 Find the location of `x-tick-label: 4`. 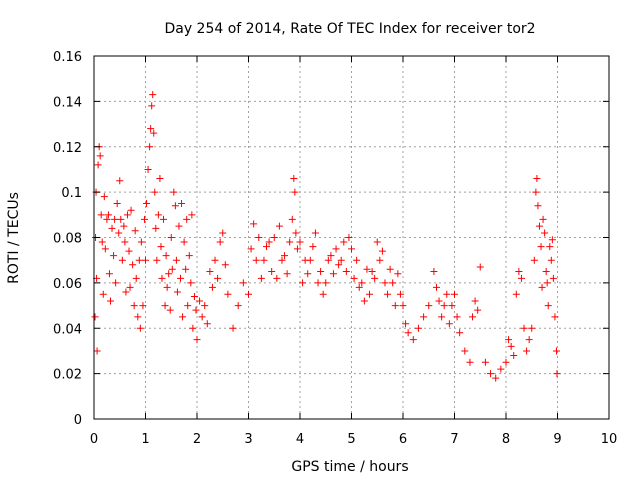

x-tick-label: 4 is located at coordinates (300, 439).